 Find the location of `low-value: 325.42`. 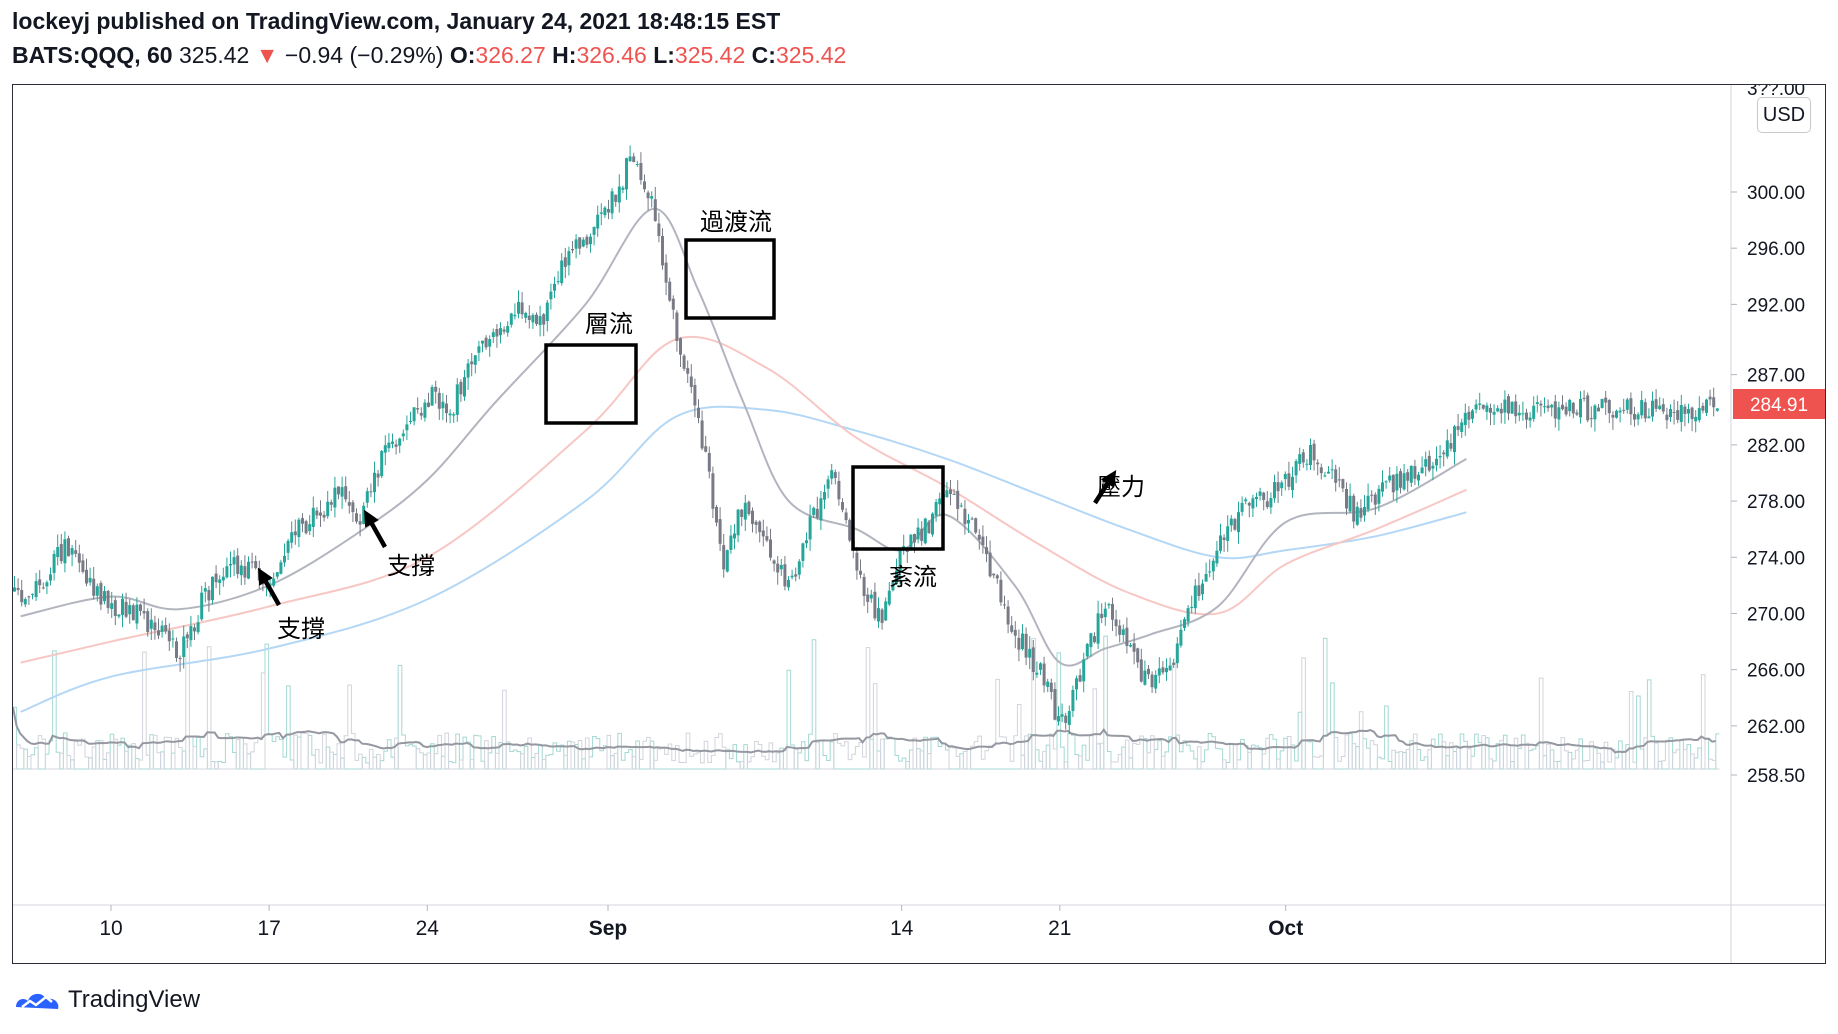

low-value: 325.42 is located at coordinates (710, 55).